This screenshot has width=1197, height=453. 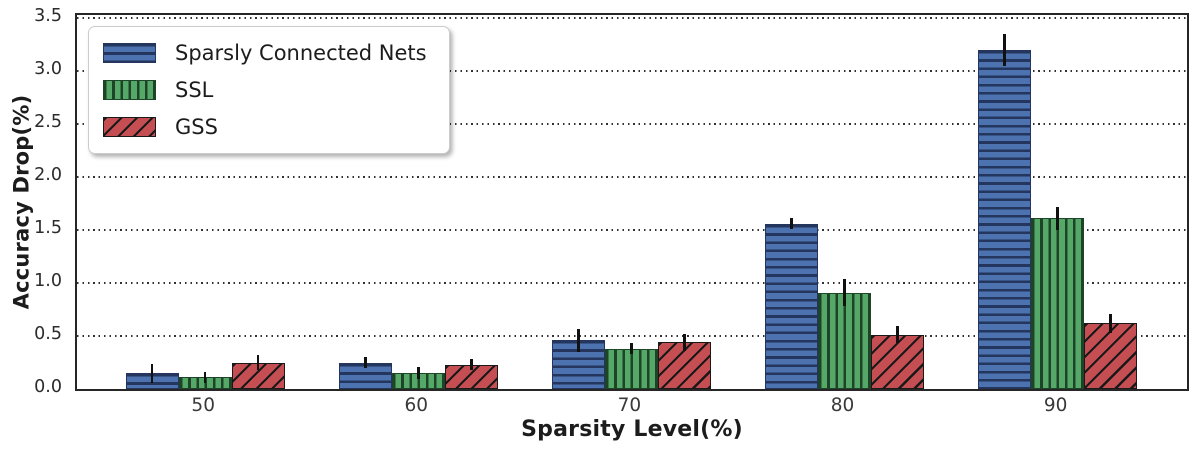 What do you see at coordinates (632, 230) in the screenshot?
I see `gridline-1.5` at bounding box center [632, 230].